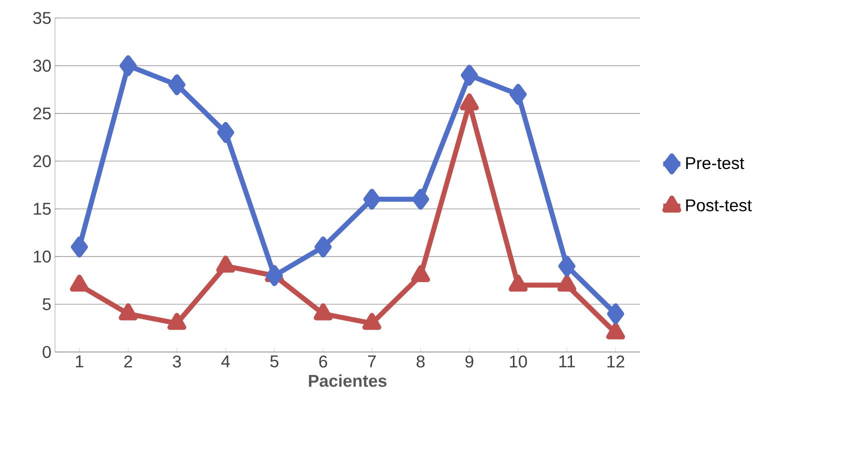  I want to click on y-tick-label: 0, so click(46, 352).